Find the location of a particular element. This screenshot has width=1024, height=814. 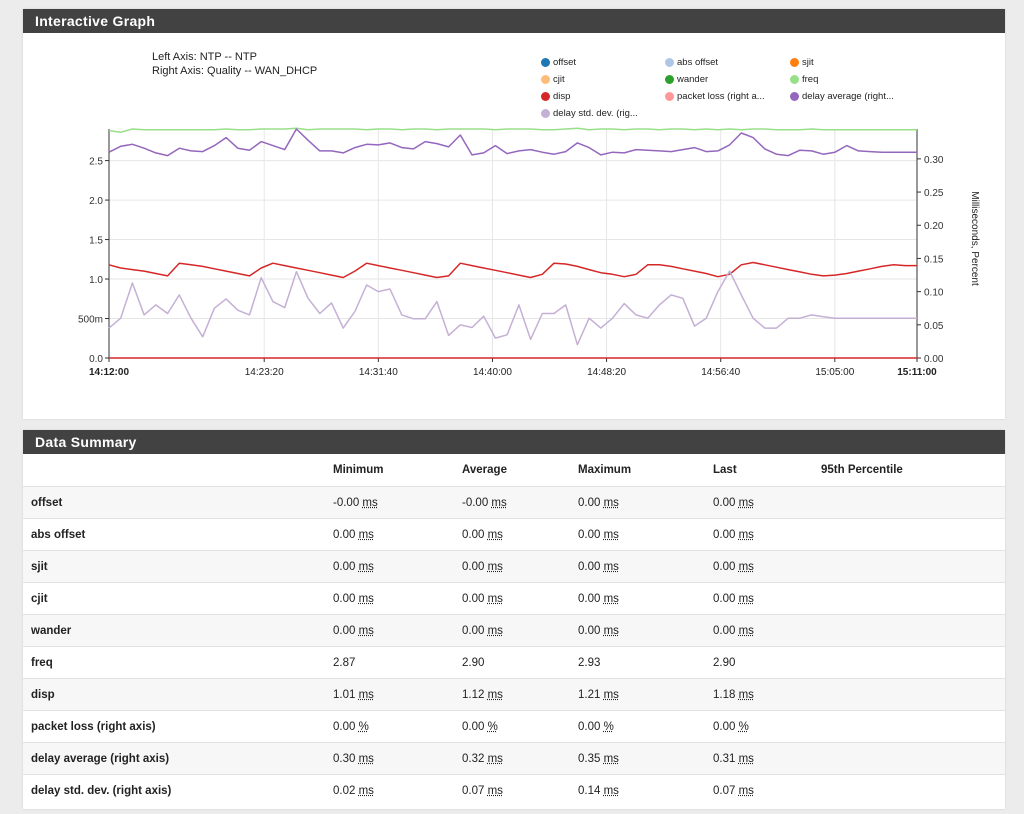

legend-item: freq is located at coordinates (804, 79).